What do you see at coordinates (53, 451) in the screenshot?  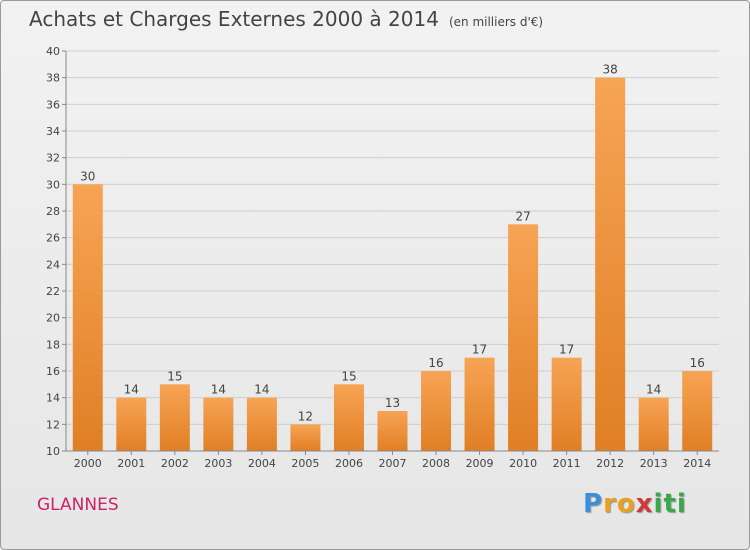 I see `y-tick-label: 10` at bounding box center [53, 451].